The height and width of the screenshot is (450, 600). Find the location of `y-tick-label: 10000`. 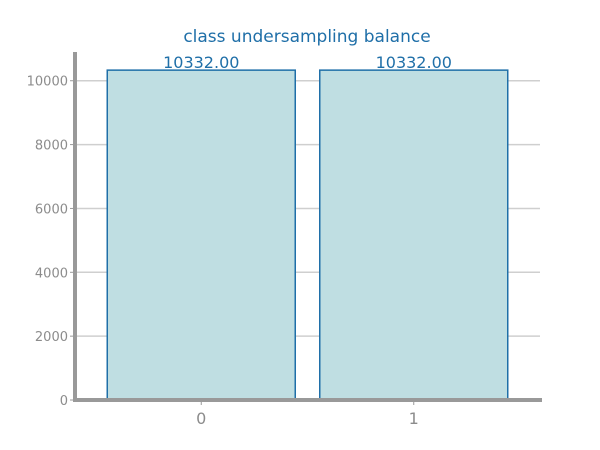

y-tick-label: 10000 is located at coordinates (47, 82).